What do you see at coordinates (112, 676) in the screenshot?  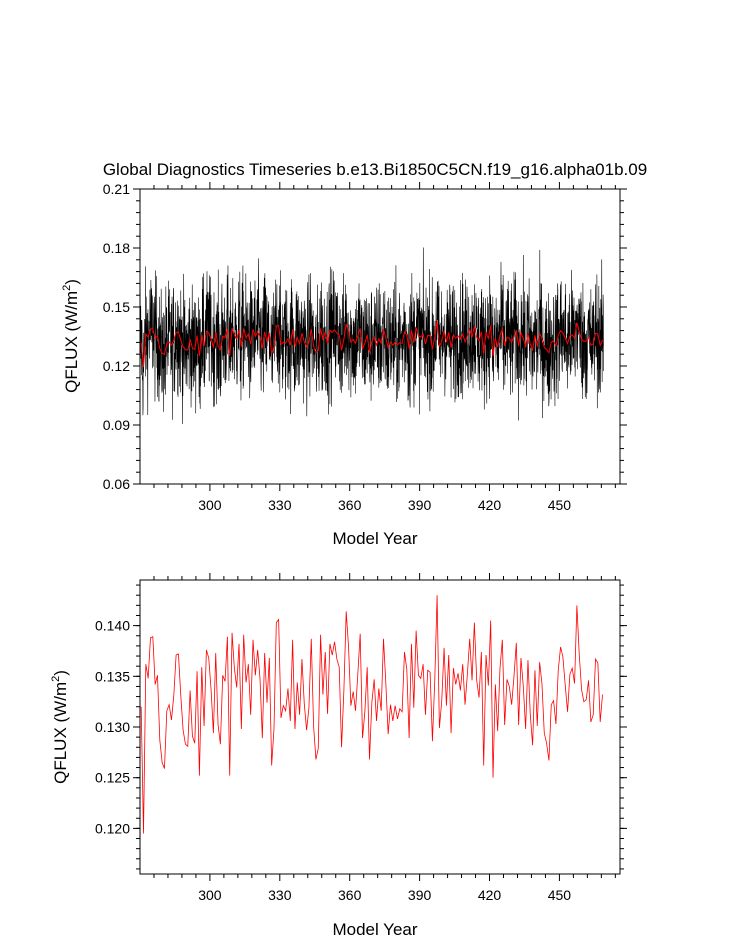 I see `y-tick-label: 0.135` at bounding box center [112, 676].